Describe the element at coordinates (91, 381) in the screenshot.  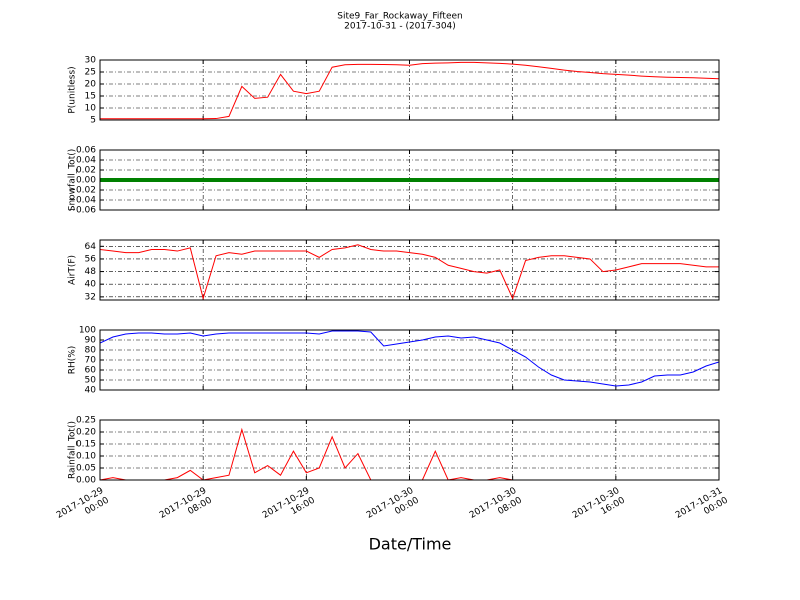
I see `y-tick-label: 50` at that location.